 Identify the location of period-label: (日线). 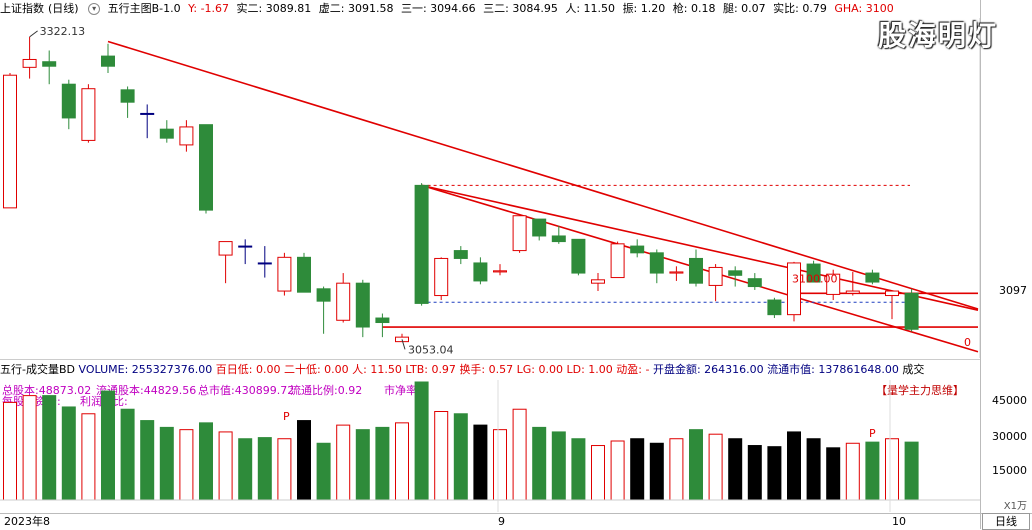
(63, 8).